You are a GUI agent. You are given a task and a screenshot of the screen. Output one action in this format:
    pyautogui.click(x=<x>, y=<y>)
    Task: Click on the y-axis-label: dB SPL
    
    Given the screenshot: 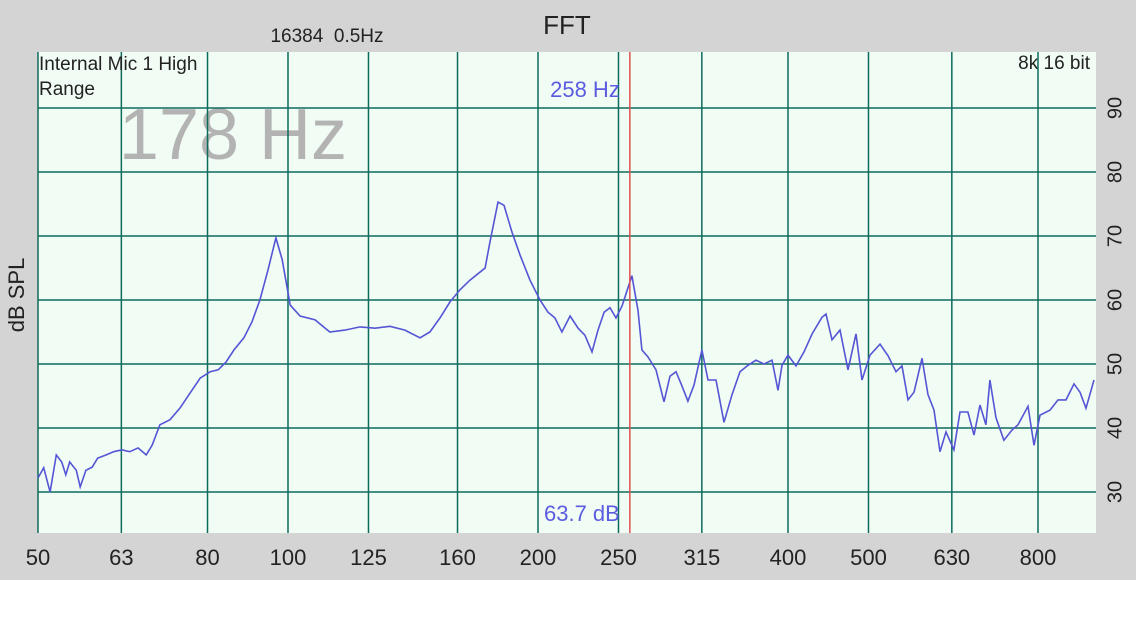 What is the action you would take?
    pyautogui.click(x=16, y=295)
    